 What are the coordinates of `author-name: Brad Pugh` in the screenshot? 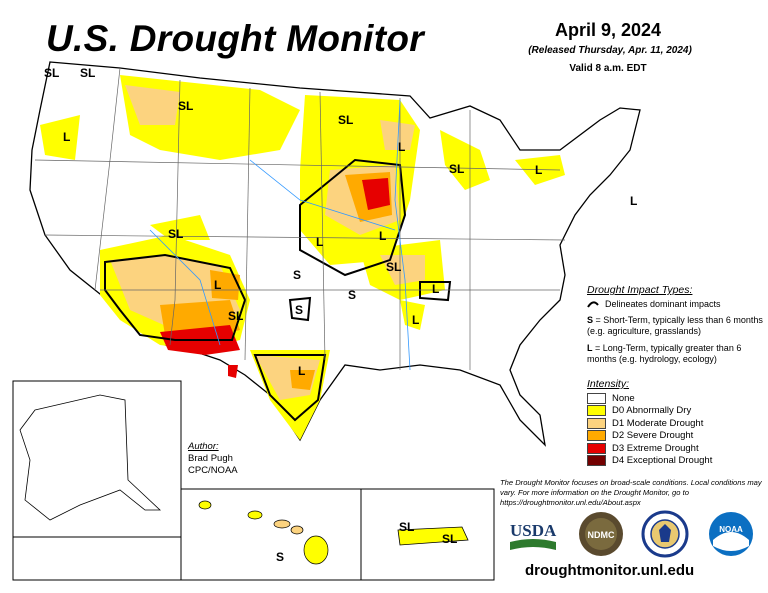 It's located at (210, 458).